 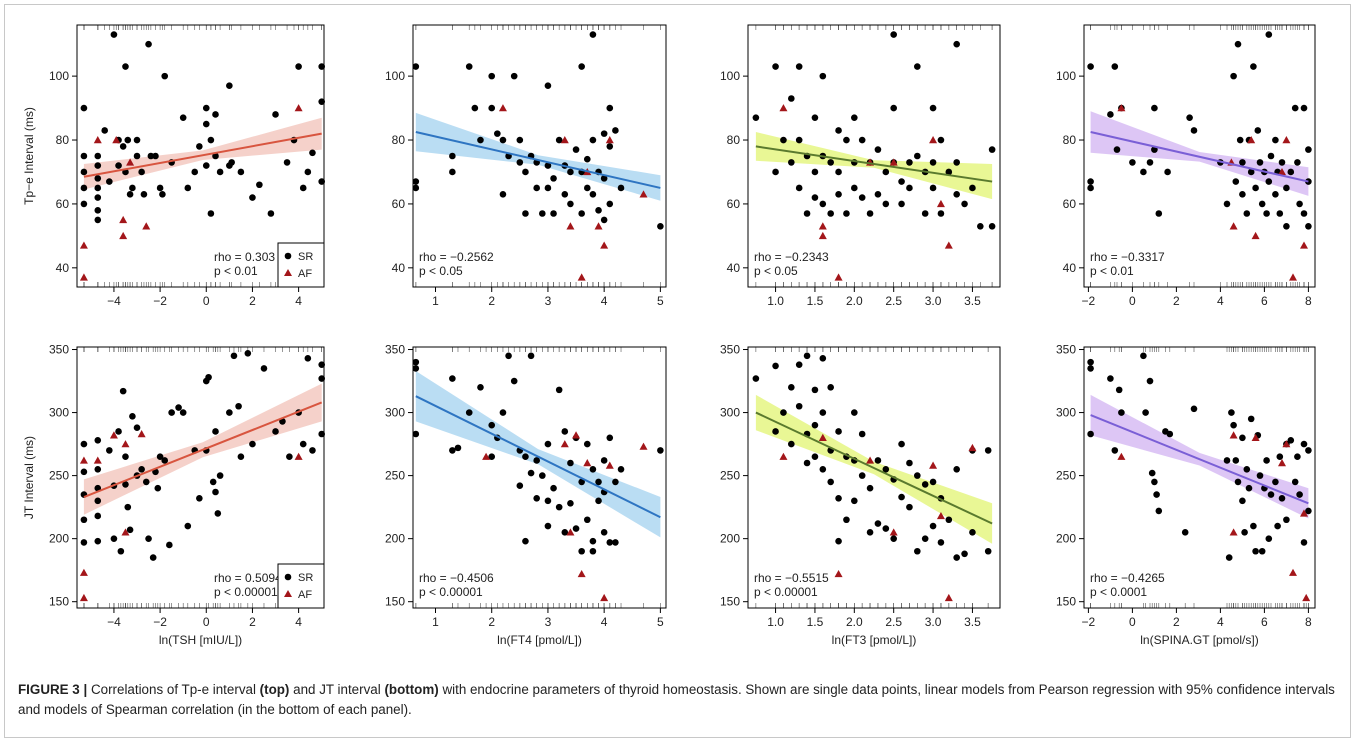 What do you see at coordinates (1112, 271) in the screenshot?
I see `p-annotation: p < 0.01` at bounding box center [1112, 271].